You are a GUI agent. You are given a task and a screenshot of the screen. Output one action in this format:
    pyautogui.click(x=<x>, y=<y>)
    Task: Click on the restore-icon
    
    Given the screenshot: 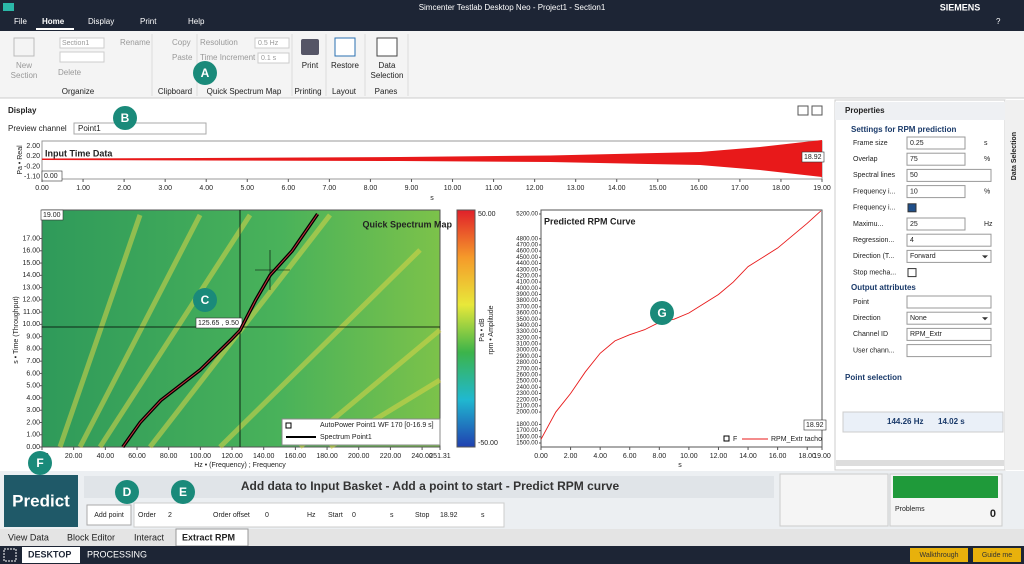 What is the action you would take?
    pyautogui.click(x=345, y=47)
    